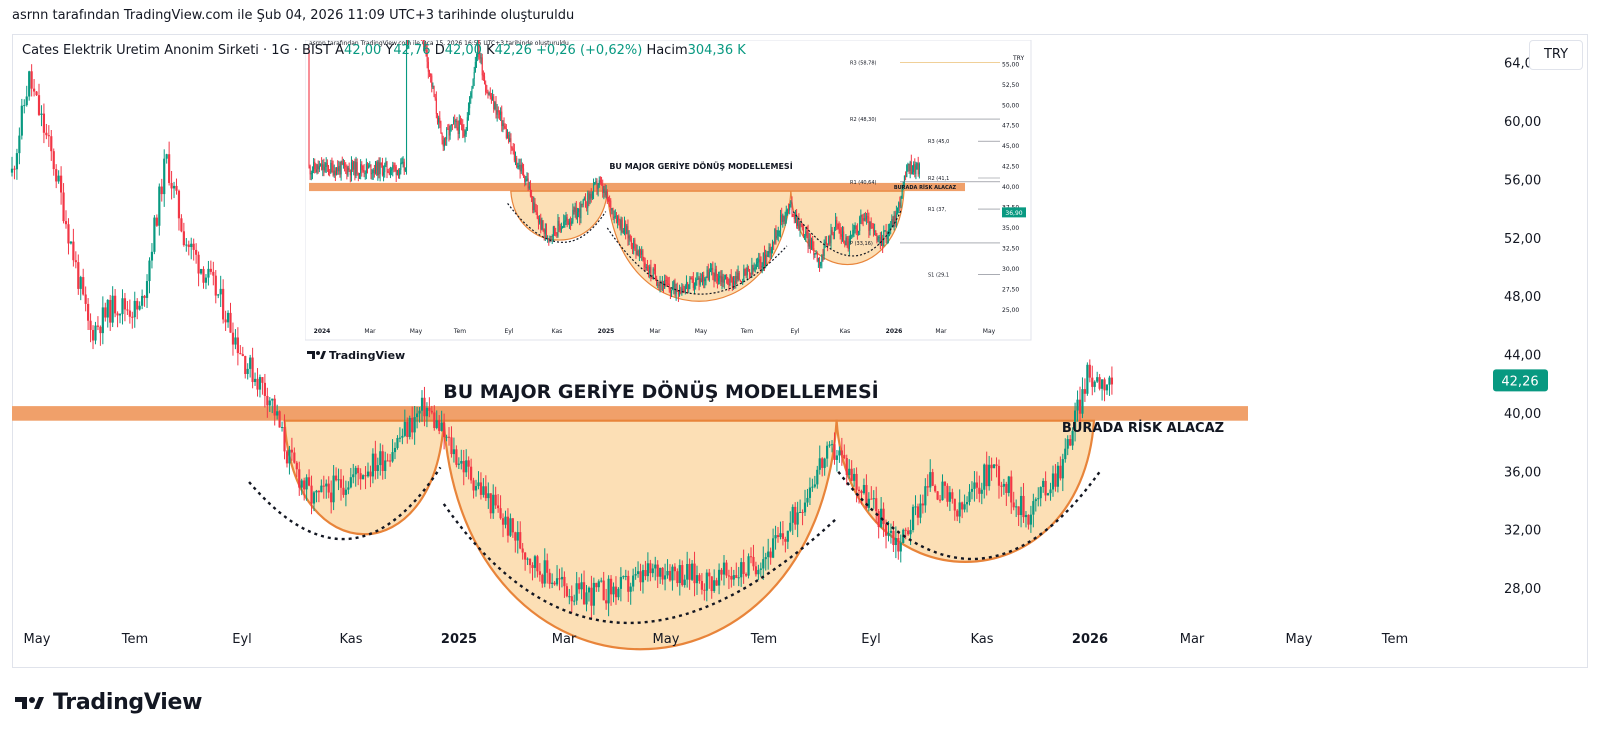 This screenshot has height=742, width=1600. What do you see at coordinates (1556, 55) in the screenshot?
I see `currency-button: TRY` at bounding box center [1556, 55].